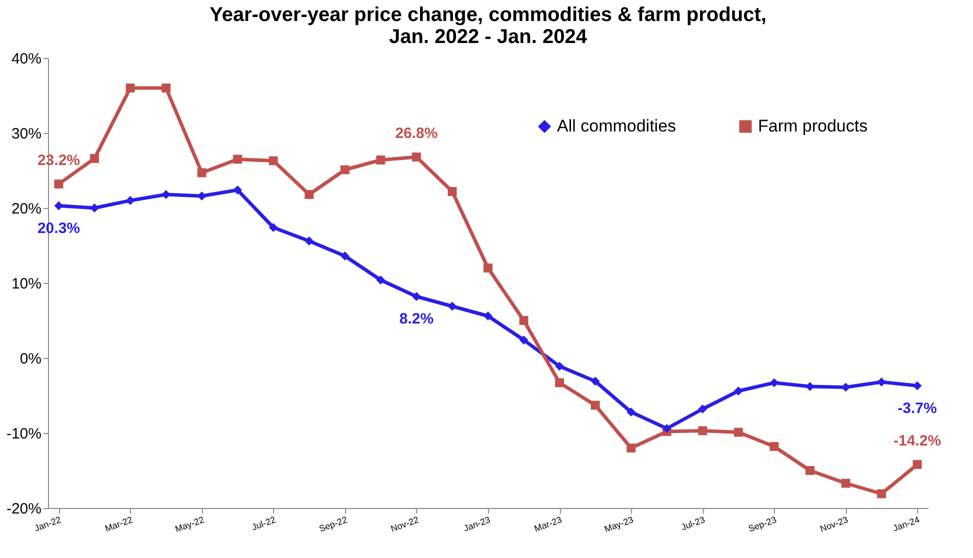 Image resolution: width=973 pixels, height=558 pixels. Describe the element at coordinates (416, 319) in the screenshot. I see `data-label: 8.2%` at that location.